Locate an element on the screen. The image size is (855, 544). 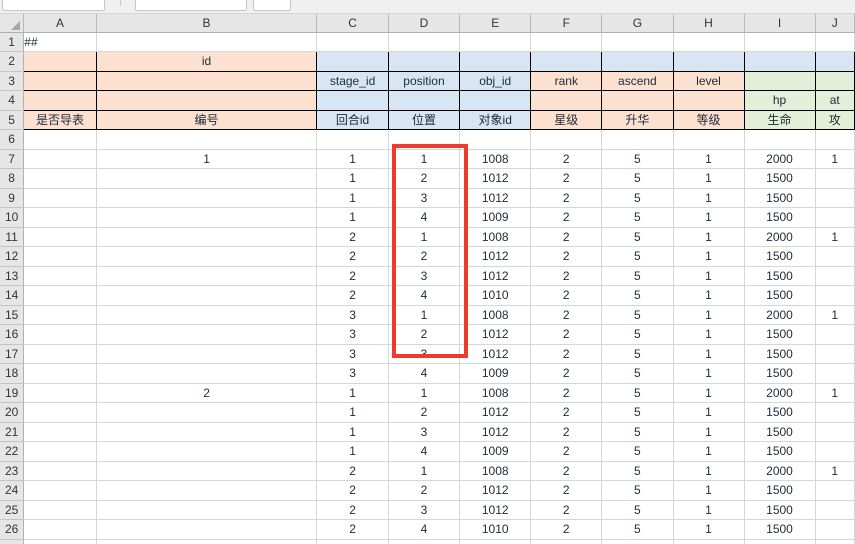
cell-F3: rank is located at coordinates (566, 80).